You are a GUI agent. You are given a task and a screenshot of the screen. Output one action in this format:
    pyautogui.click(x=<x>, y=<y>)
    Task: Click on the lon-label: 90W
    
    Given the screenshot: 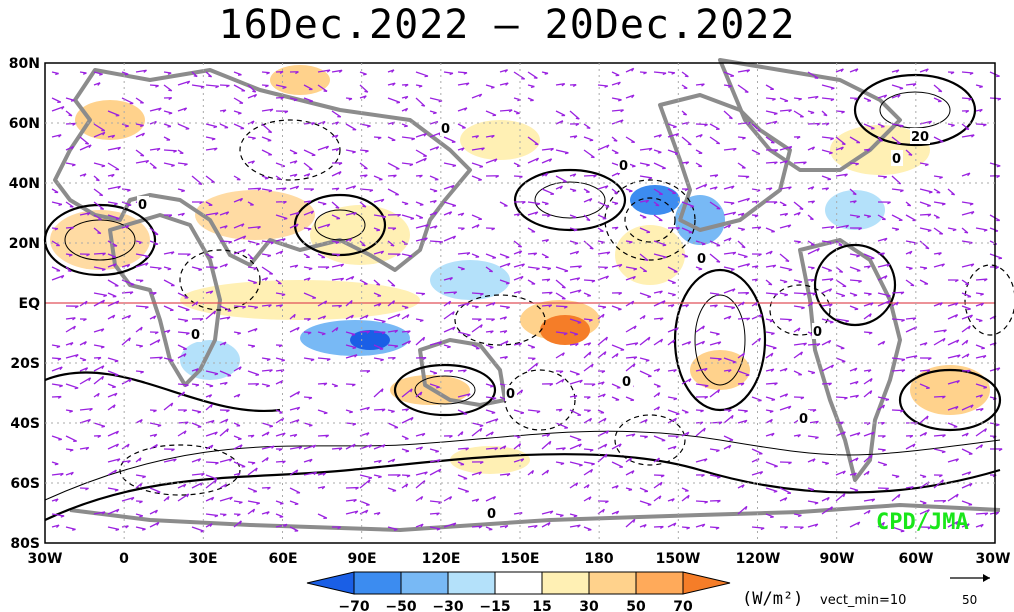 What is the action you would take?
    pyautogui.click(x=837, y=559)
    